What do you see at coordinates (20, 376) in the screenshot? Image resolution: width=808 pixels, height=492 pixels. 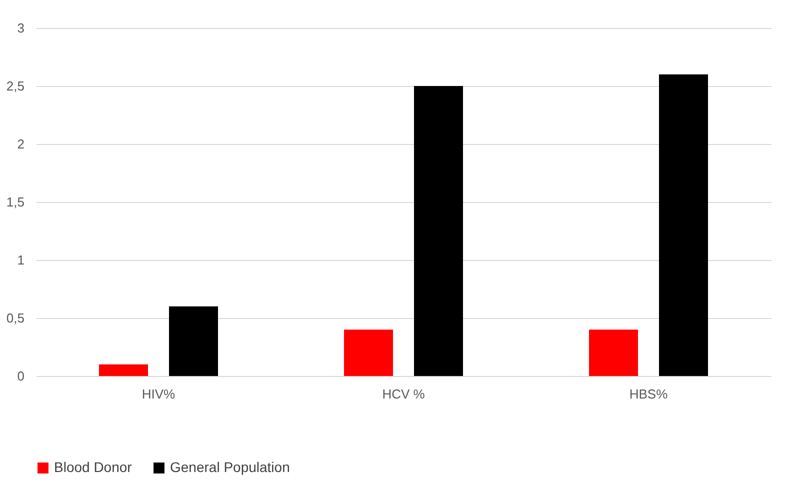 I see `y-tick-label: 0` at bounding box center [20, 376].